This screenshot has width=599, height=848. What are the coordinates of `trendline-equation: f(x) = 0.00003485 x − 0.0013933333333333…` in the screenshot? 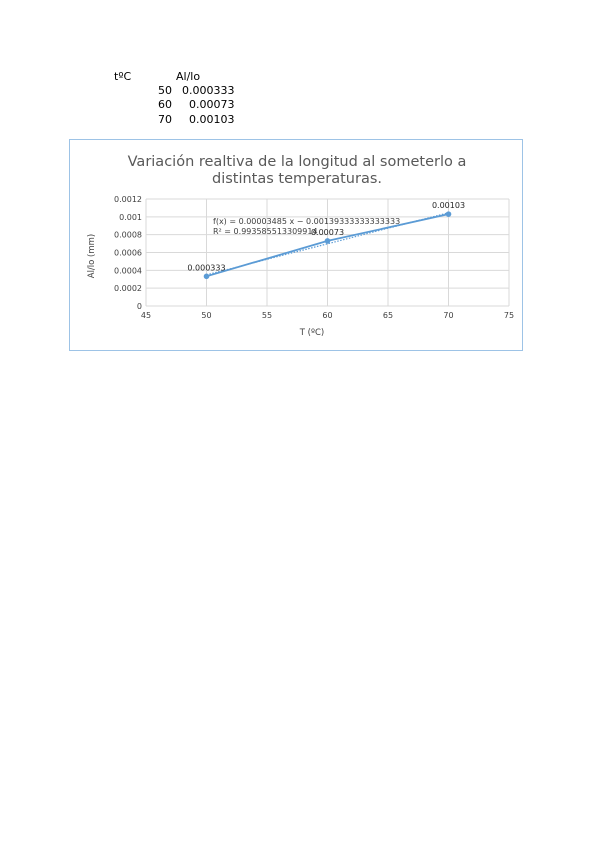 It's located at (306, 221).